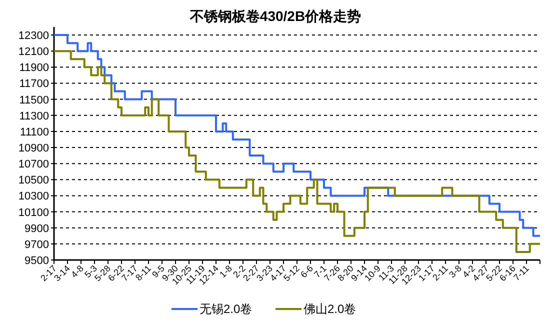 The image size is (551, 327). What do you see at coordinates (36, 244) in the screenshot?
I see `y-tick-label: 9700` at bounding box center [36, 244].